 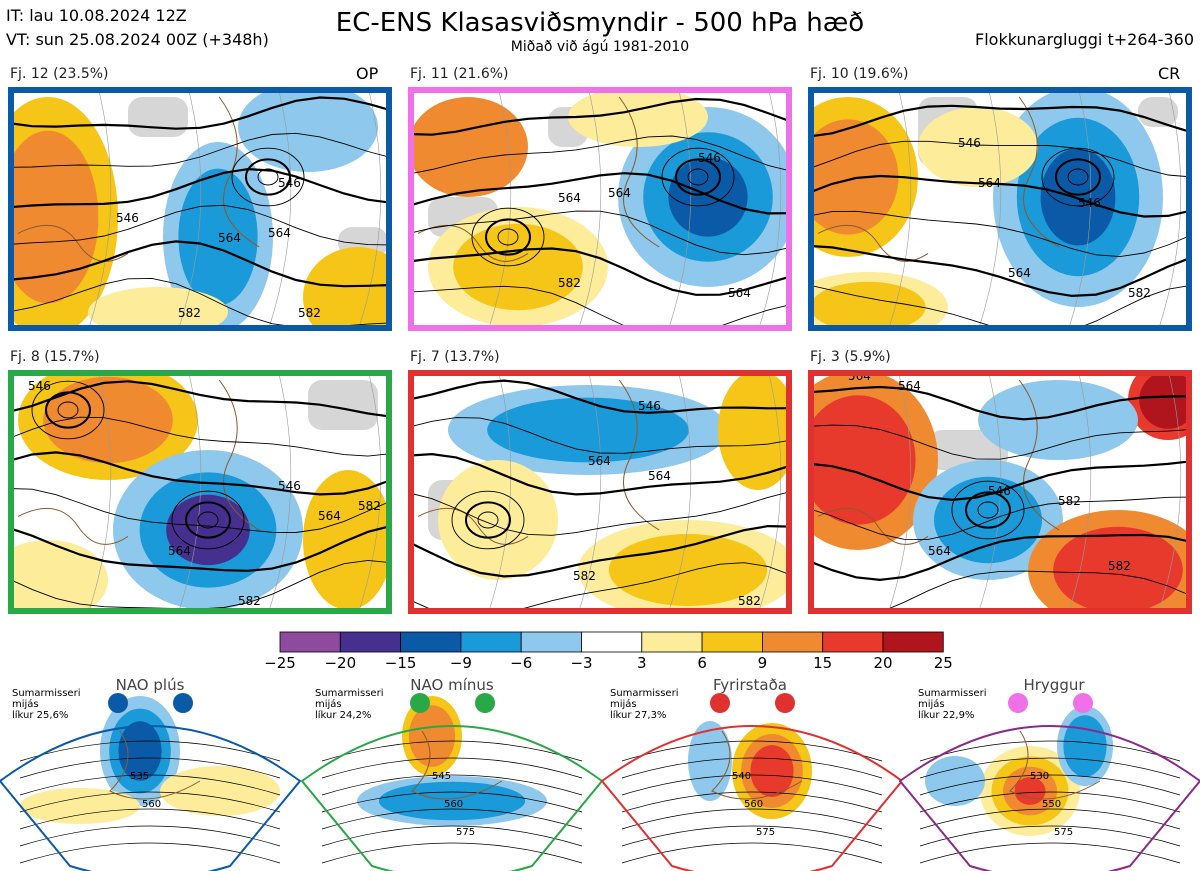 What do you see at coordinates (158, 117) in the screenshot?
I see `orography-mask` at bounding box center [158, 117].